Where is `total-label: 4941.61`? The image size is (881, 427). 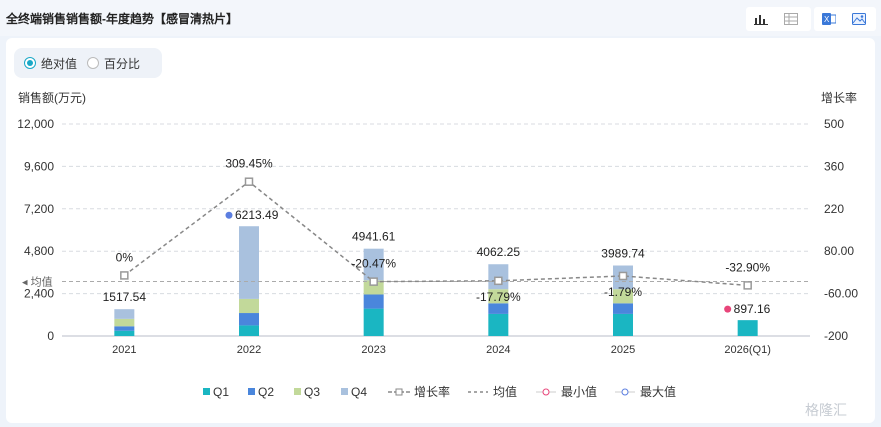 total-label: 4941.61 is located at coordinates (374, 237).